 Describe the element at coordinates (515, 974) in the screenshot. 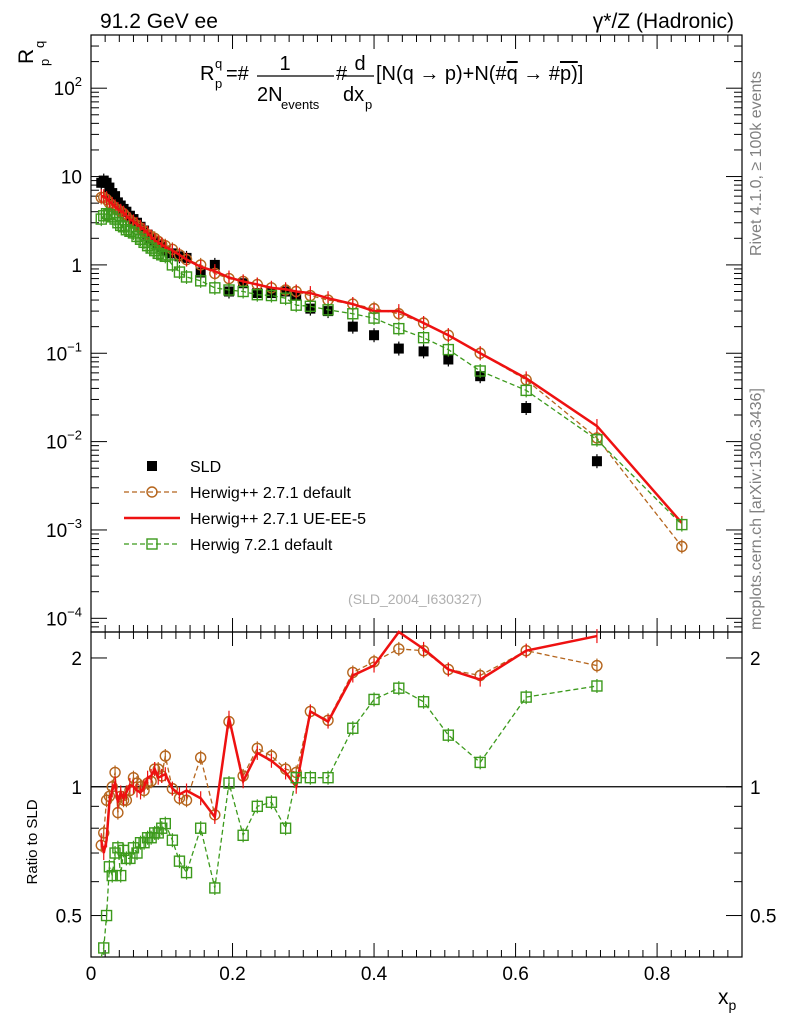

I see `x-tick-label: 0.6` at that location.